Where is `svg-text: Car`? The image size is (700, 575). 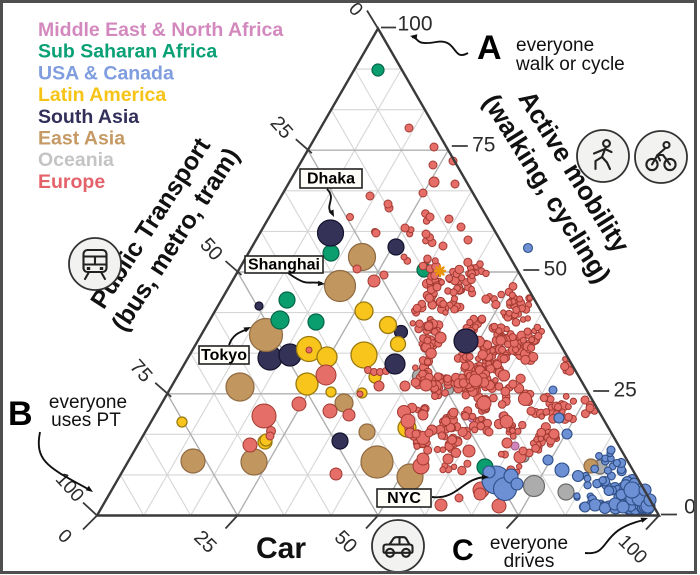
svg-text: Car is located at coordinates (281, 548).